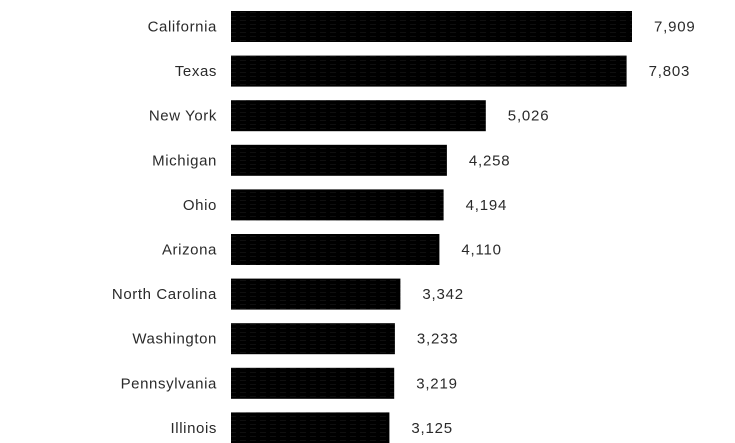 The height and width of the screenshot is (443, 735). I want to click on bar-new-york, so click(358, 116).